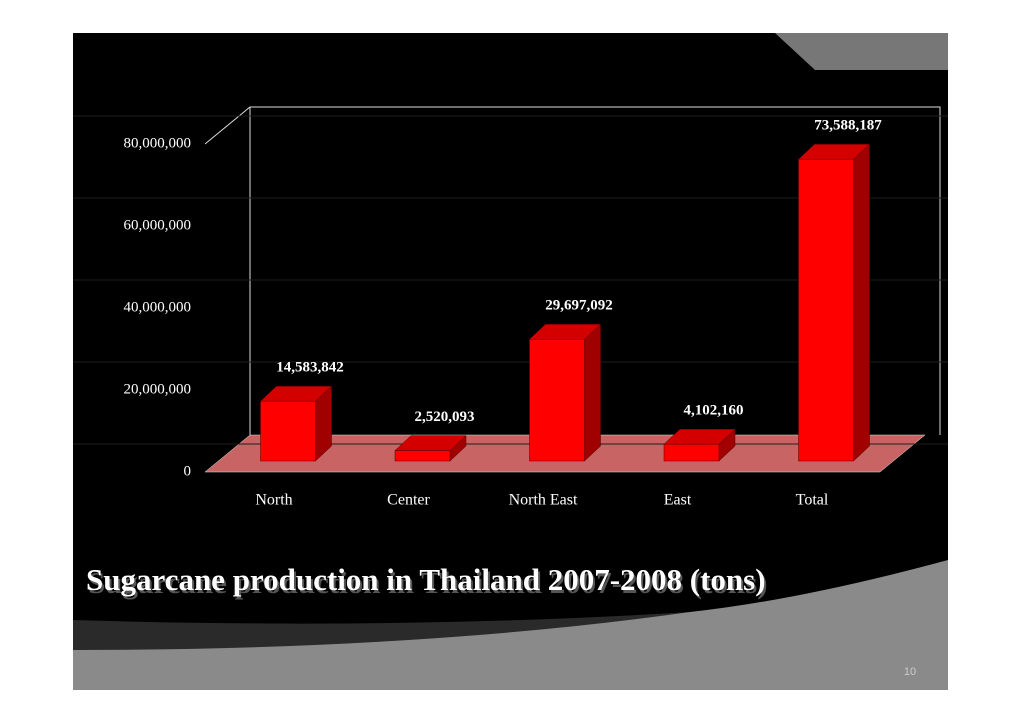 This screenshot has width=1023, height=723. What do you see at coordinates (408, 500) in the screenshot?
I see `x-tick-label: Center` at bounding box center [408, 500].